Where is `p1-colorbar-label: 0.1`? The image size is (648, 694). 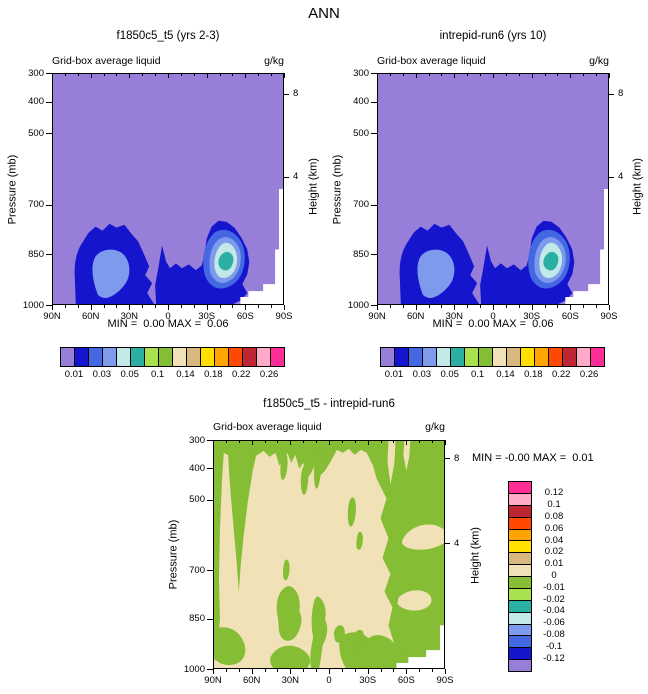 p1-colorbar-label: 0.1 is located at coordinates (477, 374).